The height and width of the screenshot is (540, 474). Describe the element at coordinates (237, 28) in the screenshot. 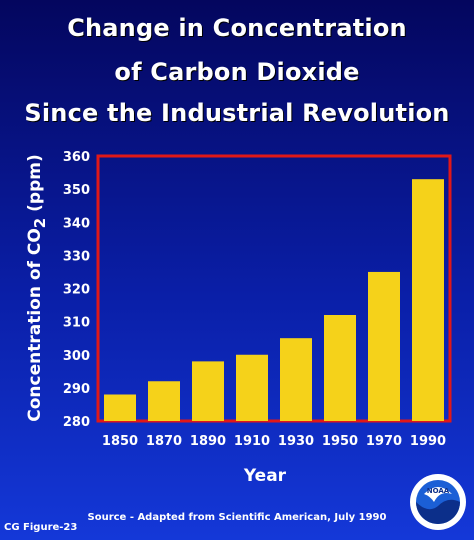

I see `chart-title-line-1: Change in Concentration` at that location.